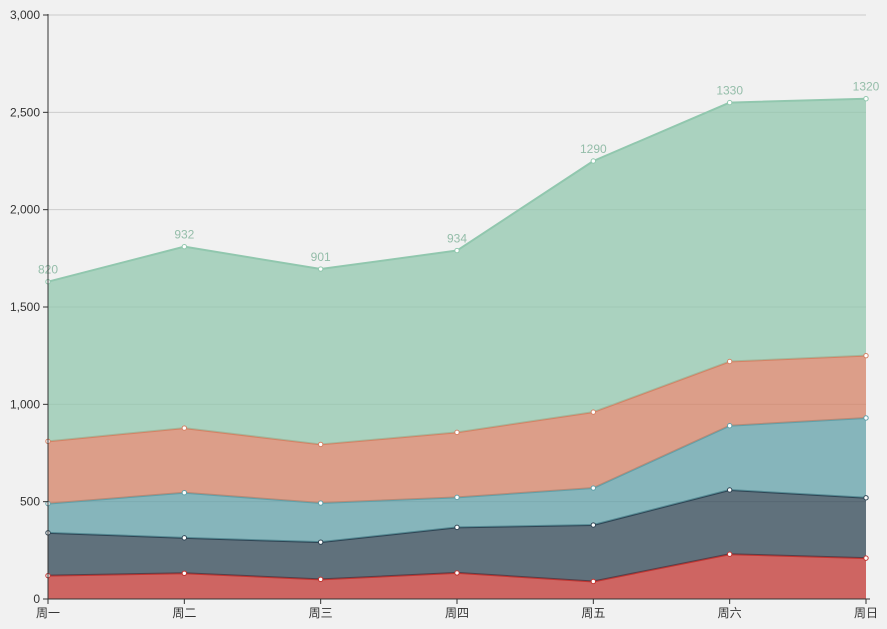  Describe the element at coordinates (48, 613) in the screenshot. I see `x-axis-label: 周一` at that location.